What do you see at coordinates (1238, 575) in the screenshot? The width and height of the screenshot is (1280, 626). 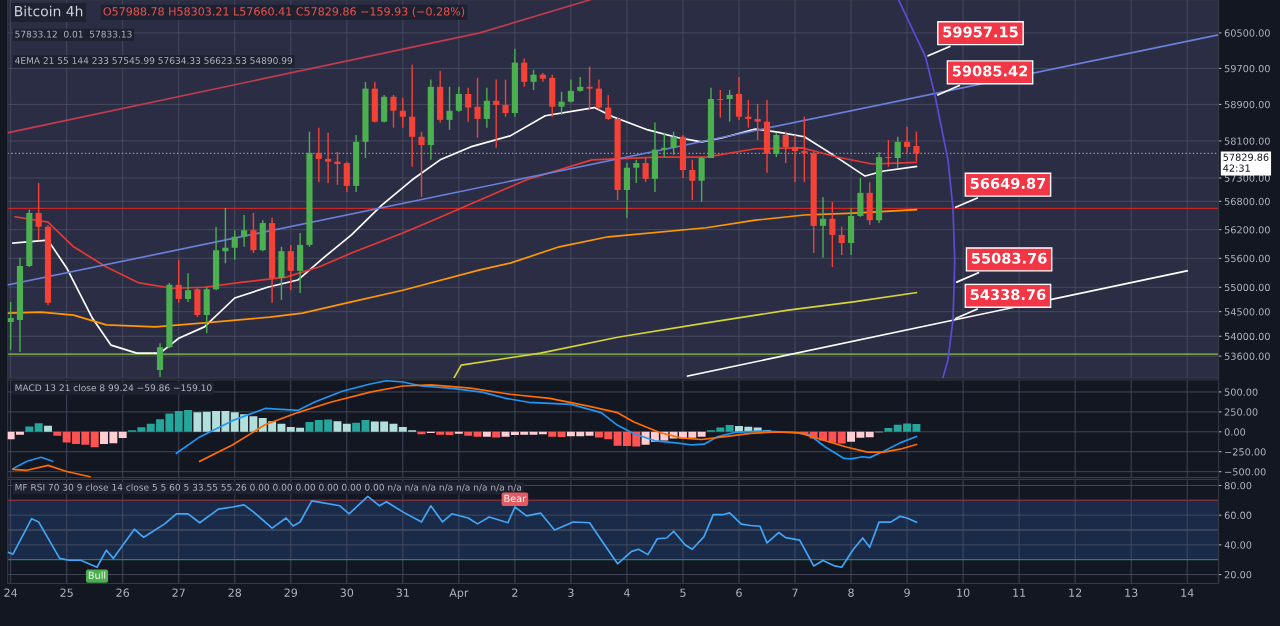 I see `y-tick-label: 20.00` at bounding box center [1238, 575].